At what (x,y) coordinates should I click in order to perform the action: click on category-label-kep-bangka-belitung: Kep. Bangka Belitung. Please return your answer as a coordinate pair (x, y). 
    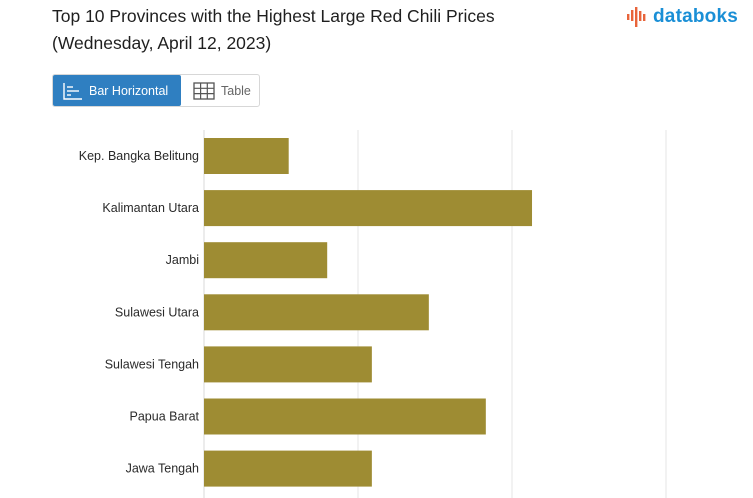
    Looking at the image, I should click on (139, 156).